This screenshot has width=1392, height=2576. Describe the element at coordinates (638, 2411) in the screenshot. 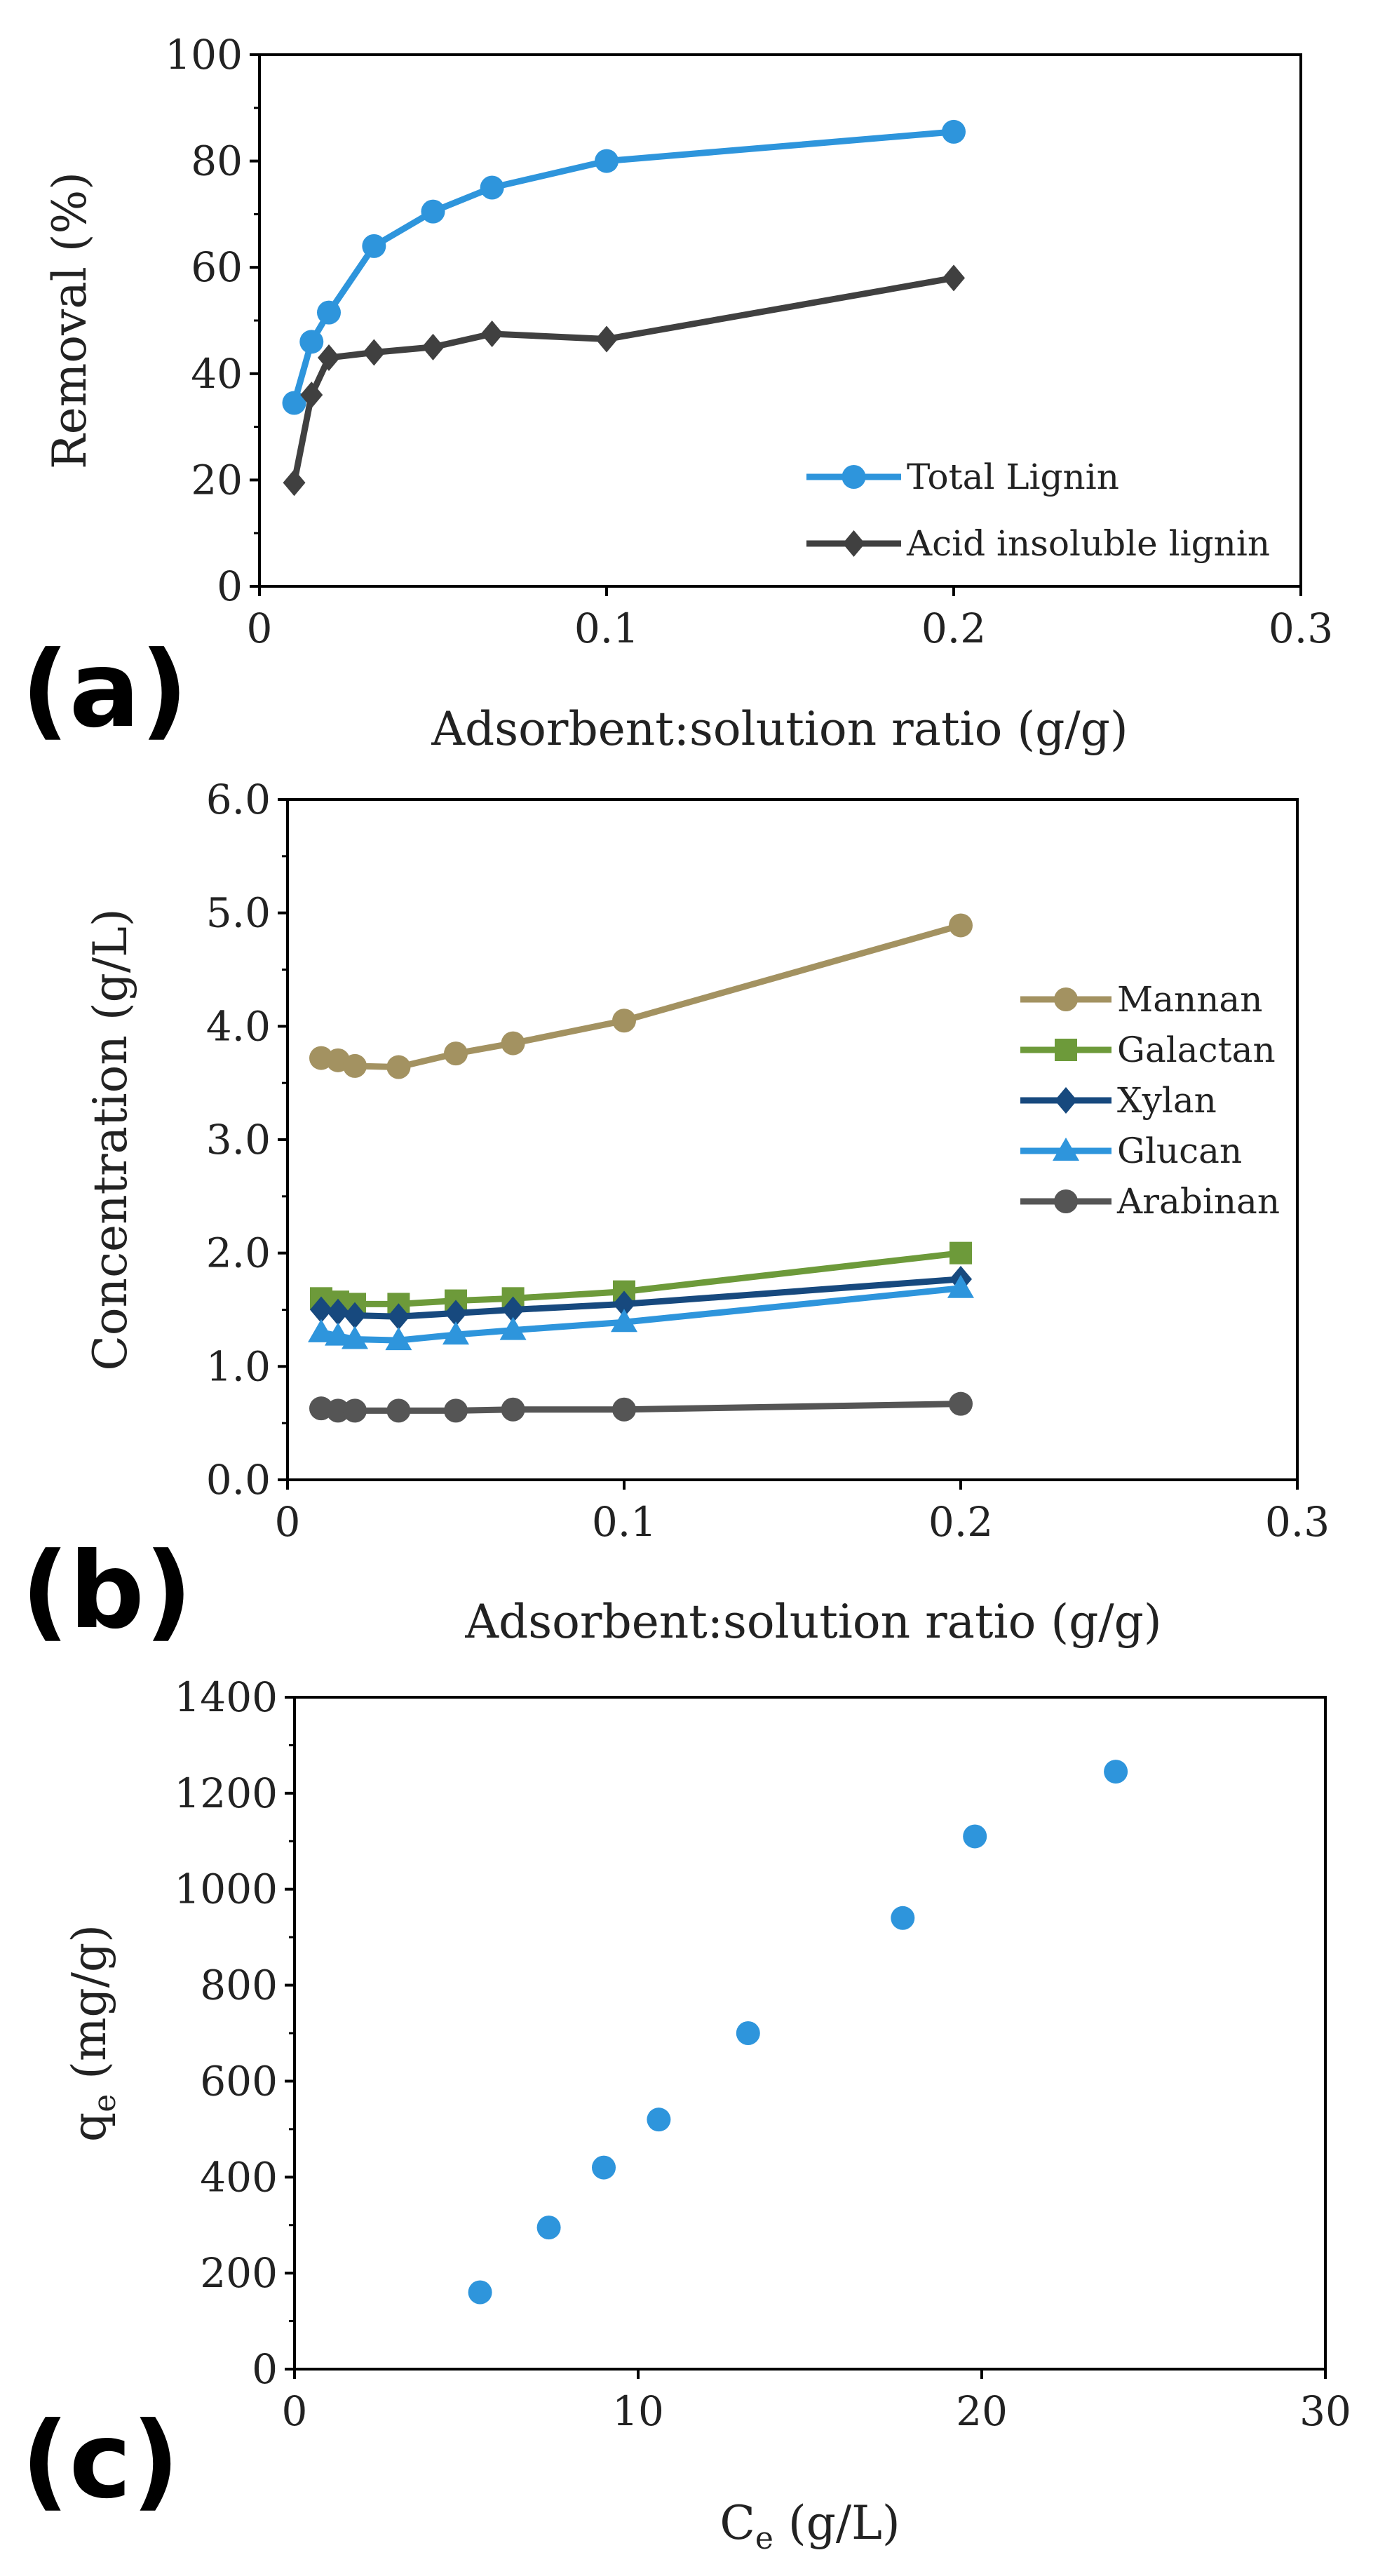

I see `x-tick-label-c: 10` at that location.